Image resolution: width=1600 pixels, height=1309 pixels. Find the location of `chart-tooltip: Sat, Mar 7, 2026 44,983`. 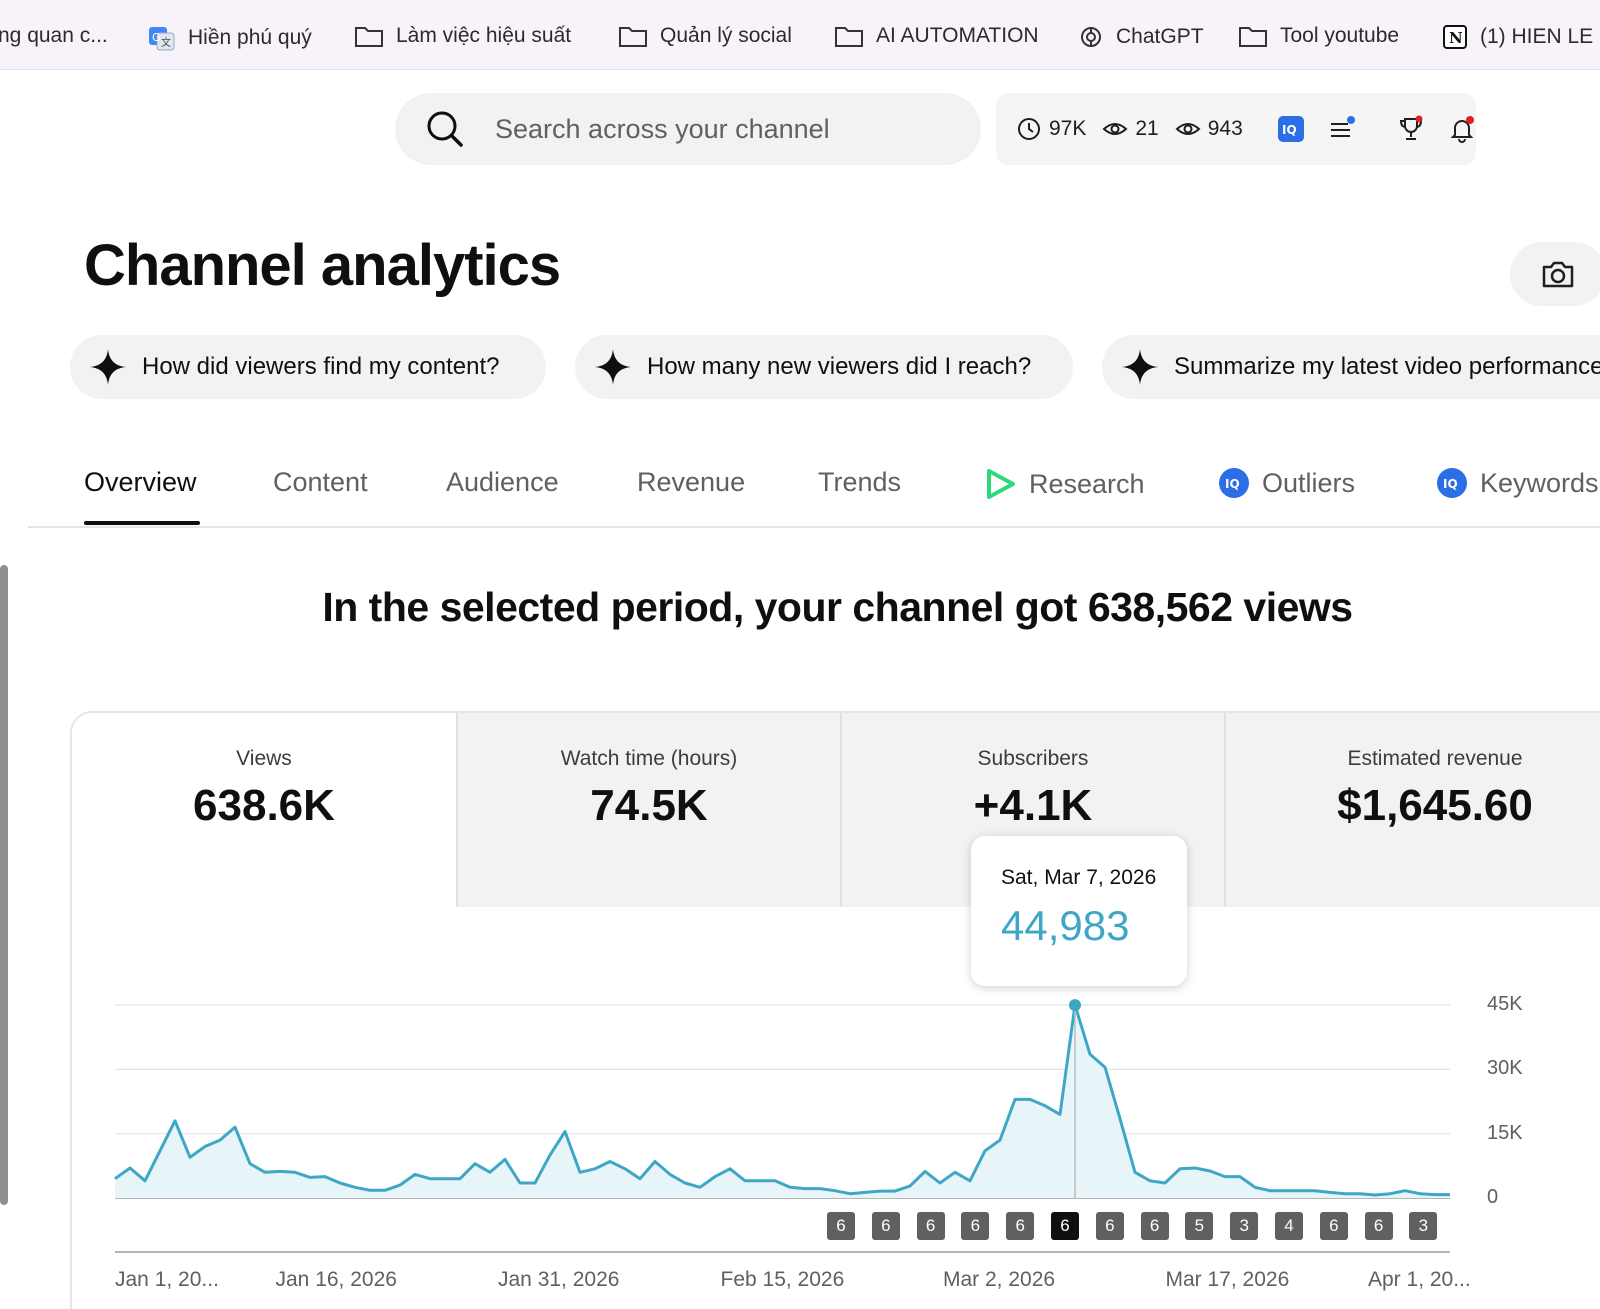

chart-tooltip: Sat, Mar 7, 2026 44,983 is located at coordinates (1079, 911).